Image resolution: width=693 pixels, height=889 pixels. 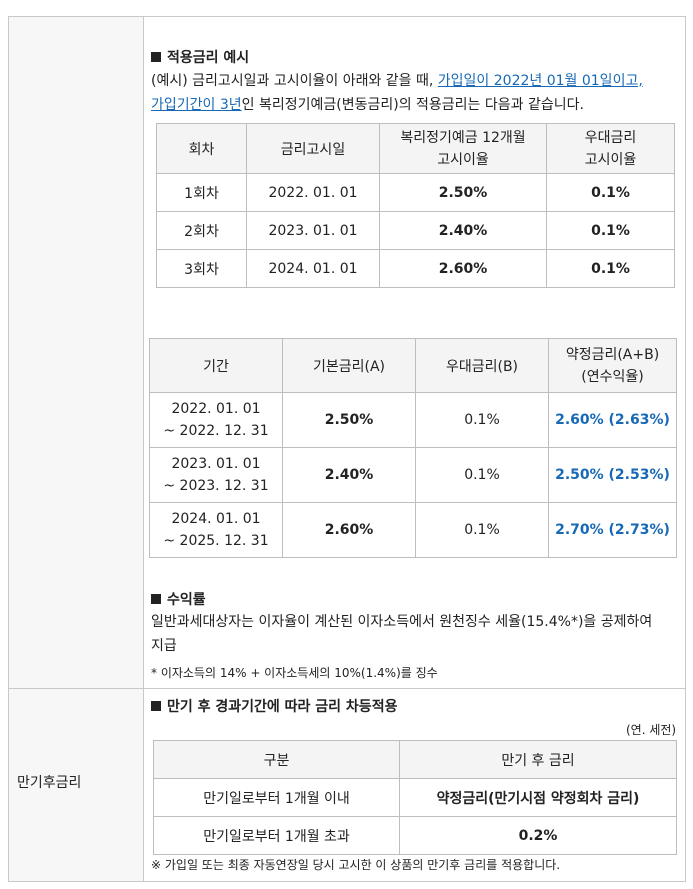 What do you see at coordinates (347, 688) in the screenshot?
I see `row-divider` at bounding box center [347, 688].